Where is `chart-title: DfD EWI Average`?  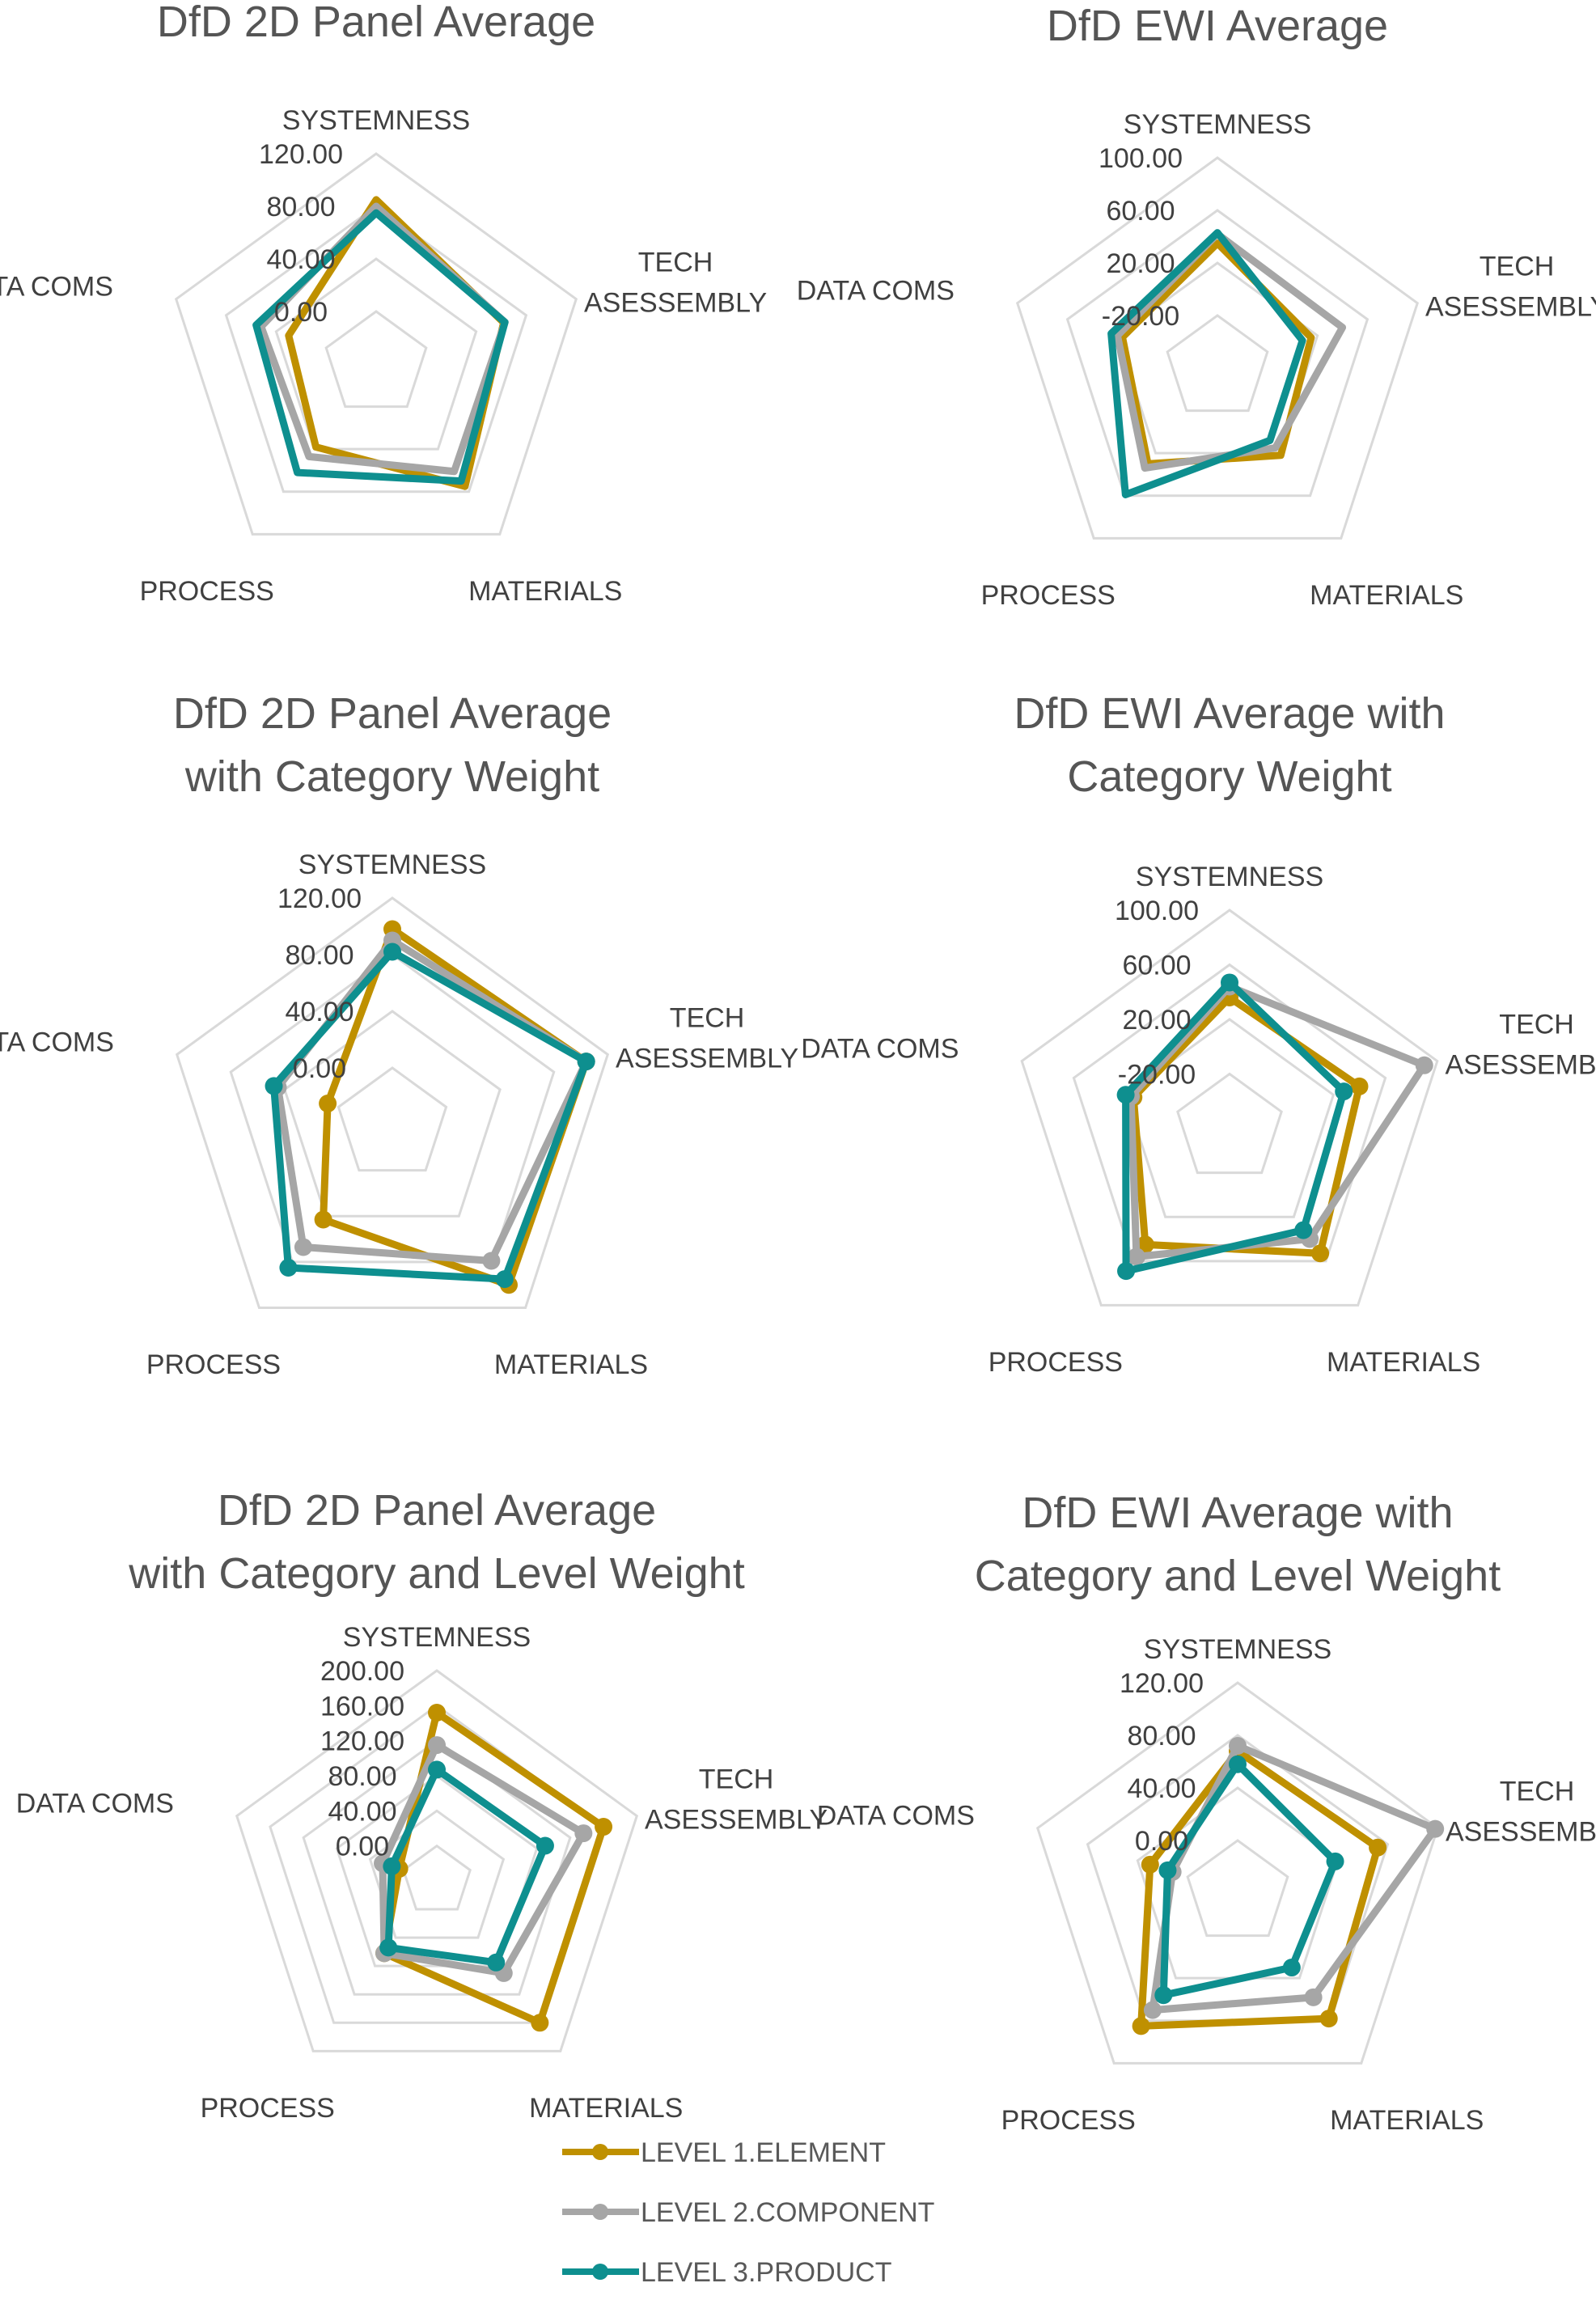
chart-title: DfD EWI Average is located at coordinates (1217, 26).